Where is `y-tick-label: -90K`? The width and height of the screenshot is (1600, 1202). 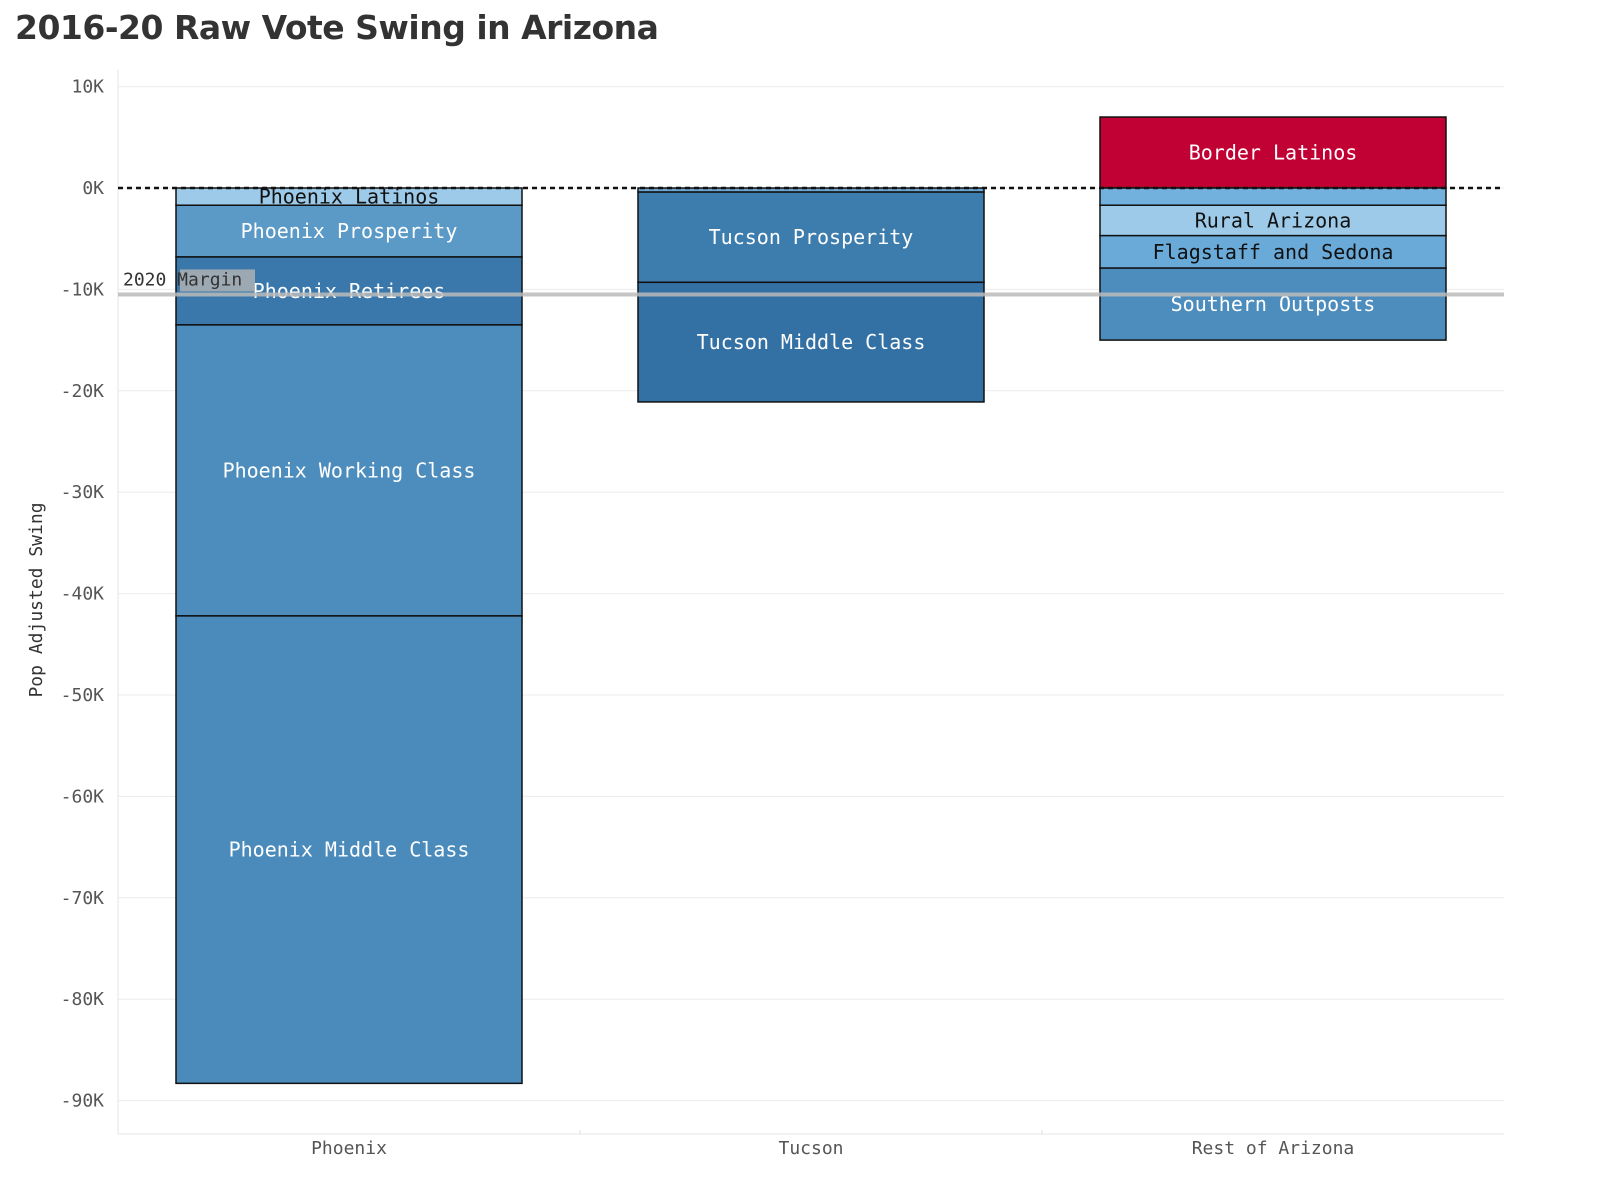
y-tick-label: -90K is located at coordinates (83, 1101).